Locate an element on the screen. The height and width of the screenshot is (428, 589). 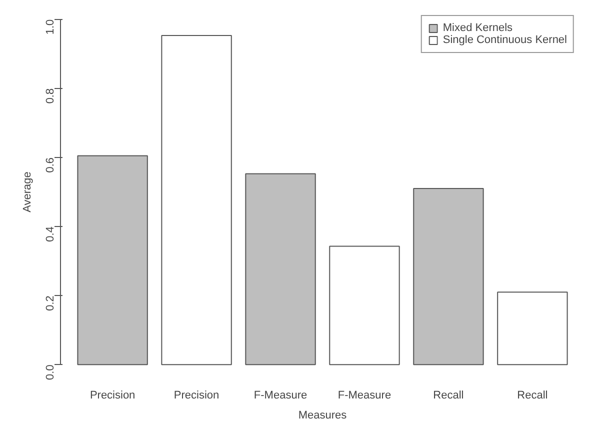
x-axis-title: Measures is located at coordinates (323, 416).